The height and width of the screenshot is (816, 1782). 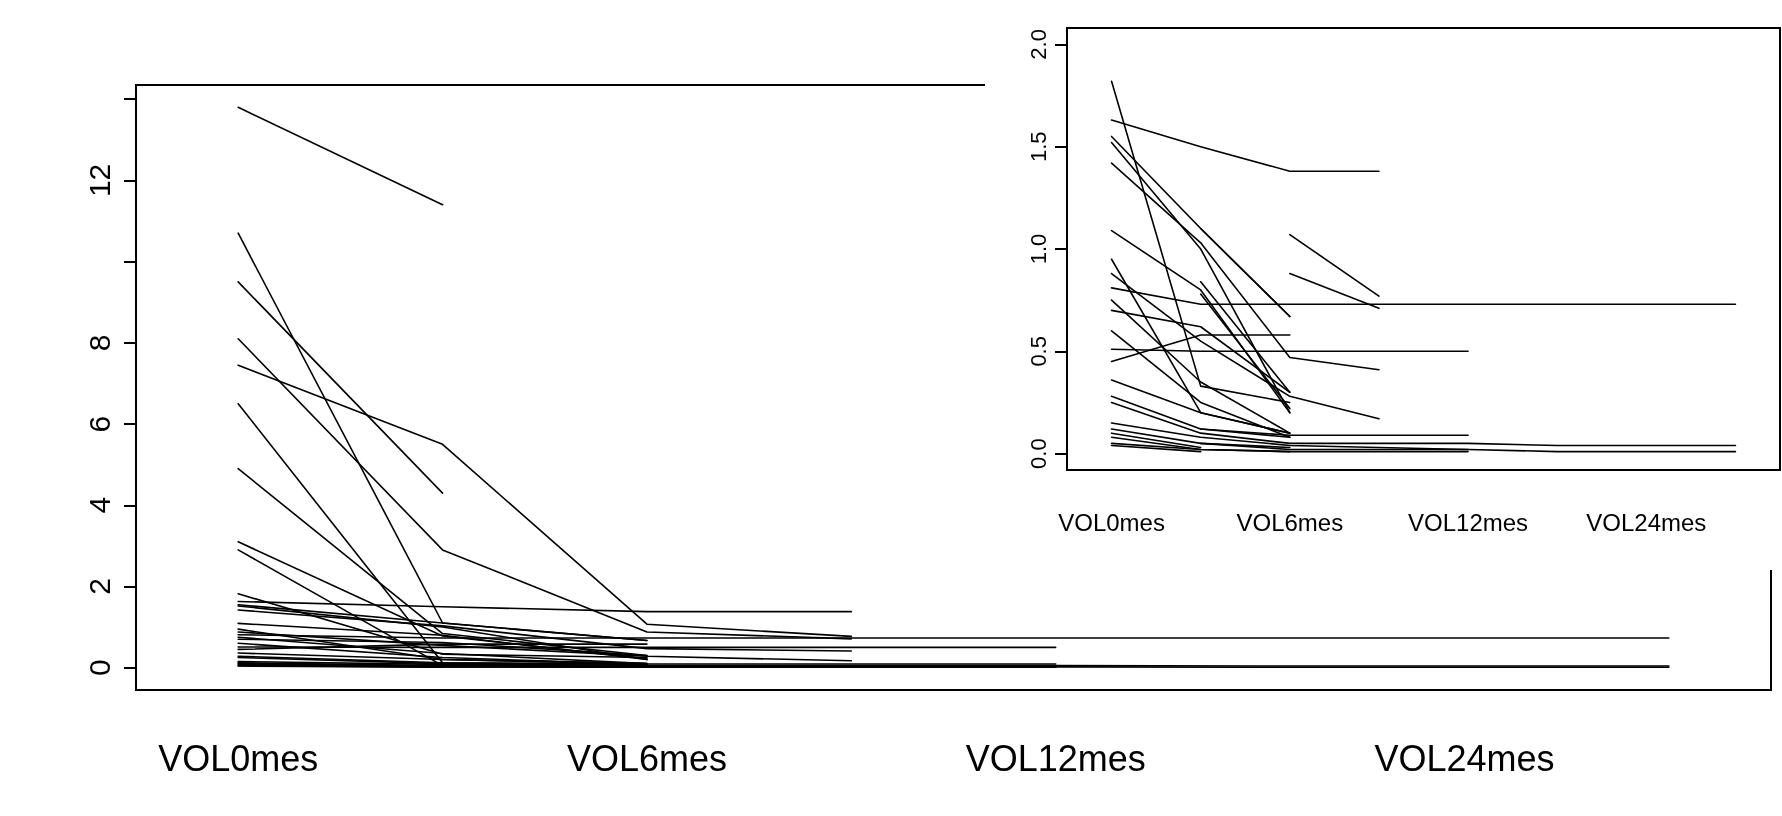 I want to click on y-tick-label: 0.0, so click(x=1038, y=453).